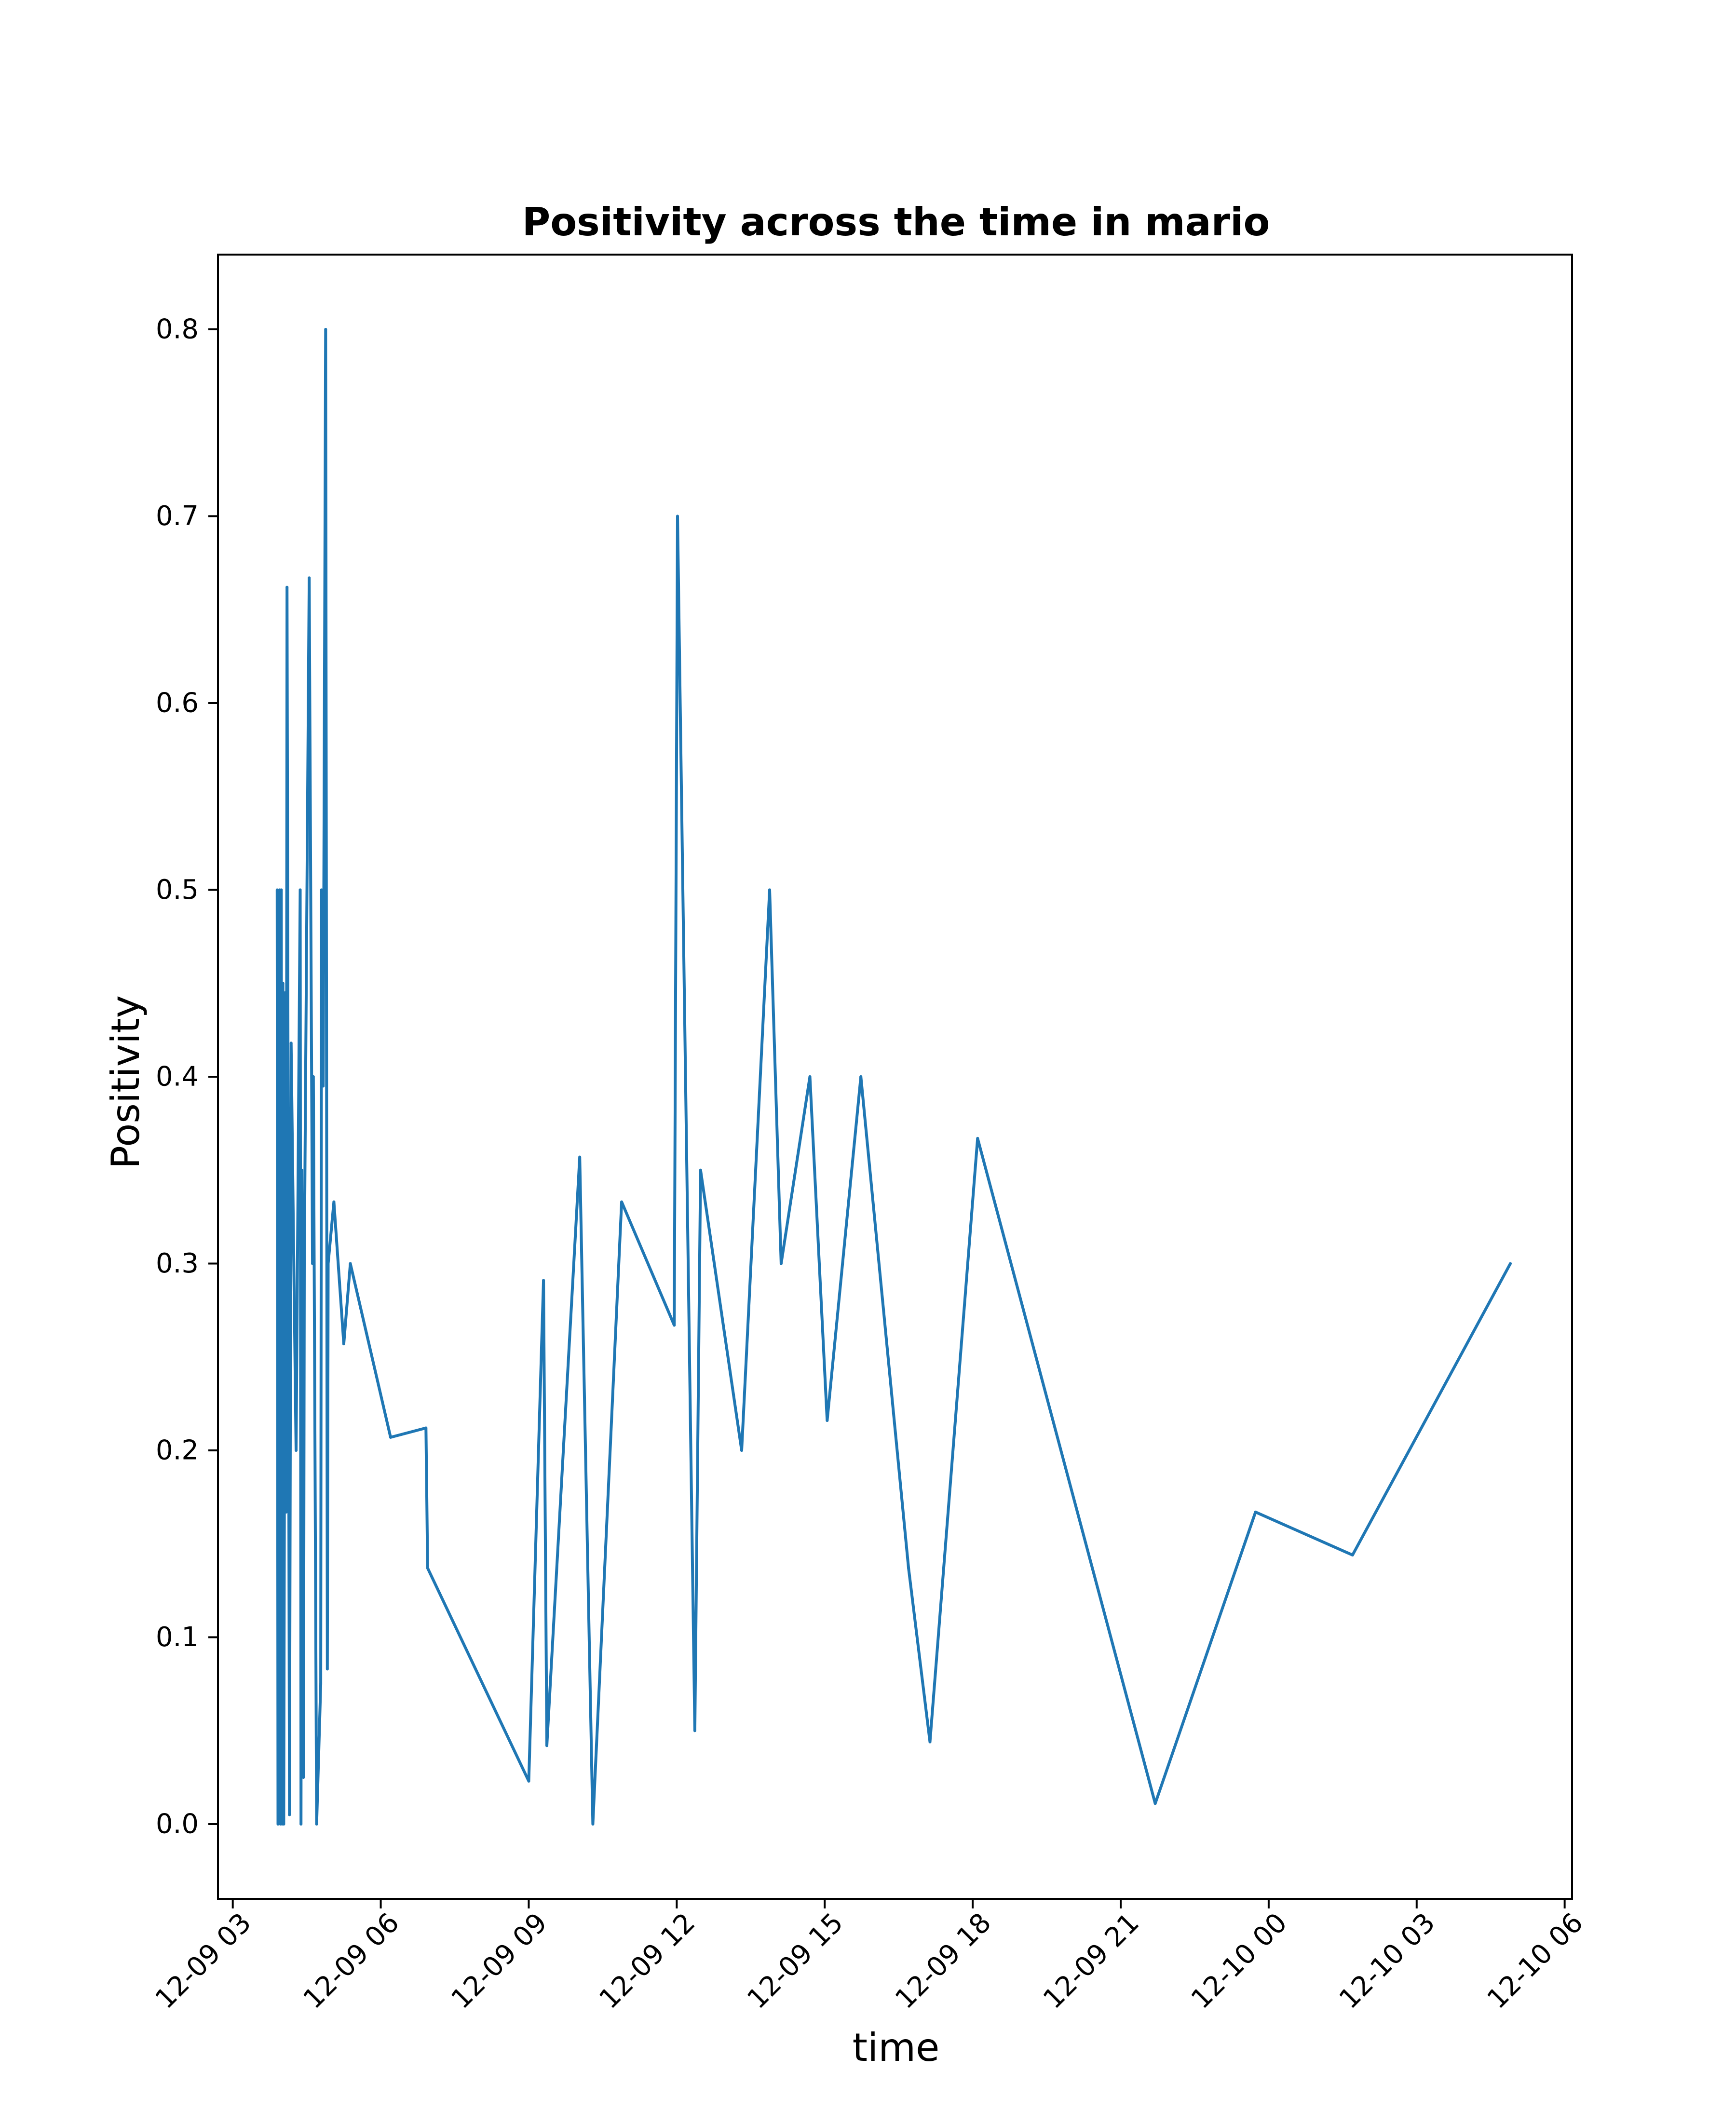 The width and height of the screenshot is (1736, 2124). Describe the element at coordinates (177, 1263) in the screenshot. I see `y-tick-label: 0.3` at that location.